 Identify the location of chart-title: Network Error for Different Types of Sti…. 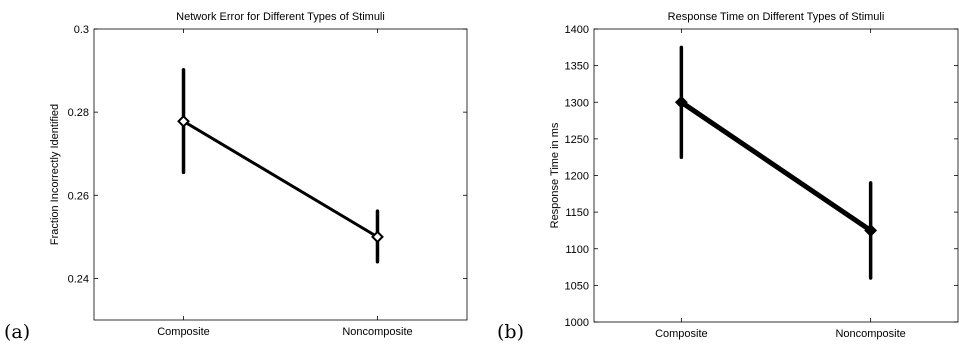
(280, 17).